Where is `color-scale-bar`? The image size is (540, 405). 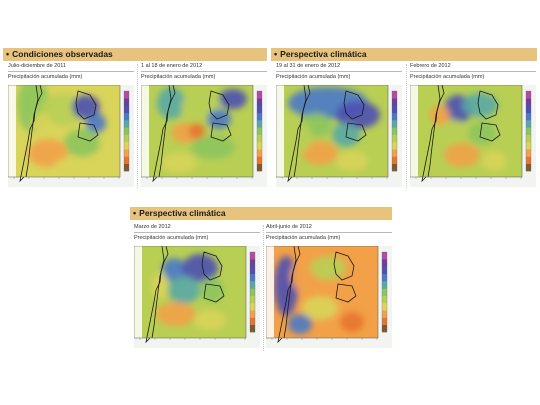
color-scale-bar is located at coordinates (126, 131).